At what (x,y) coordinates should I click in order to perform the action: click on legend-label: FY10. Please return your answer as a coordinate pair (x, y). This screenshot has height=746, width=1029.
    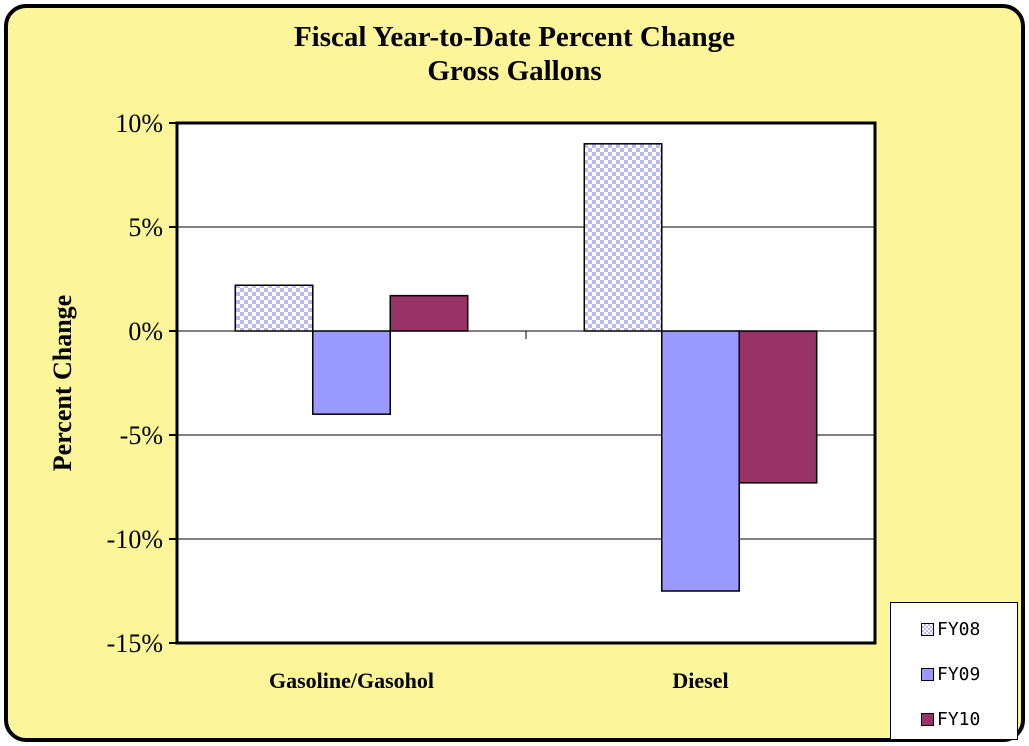
    Looking at the image, I should click on (959, 719).